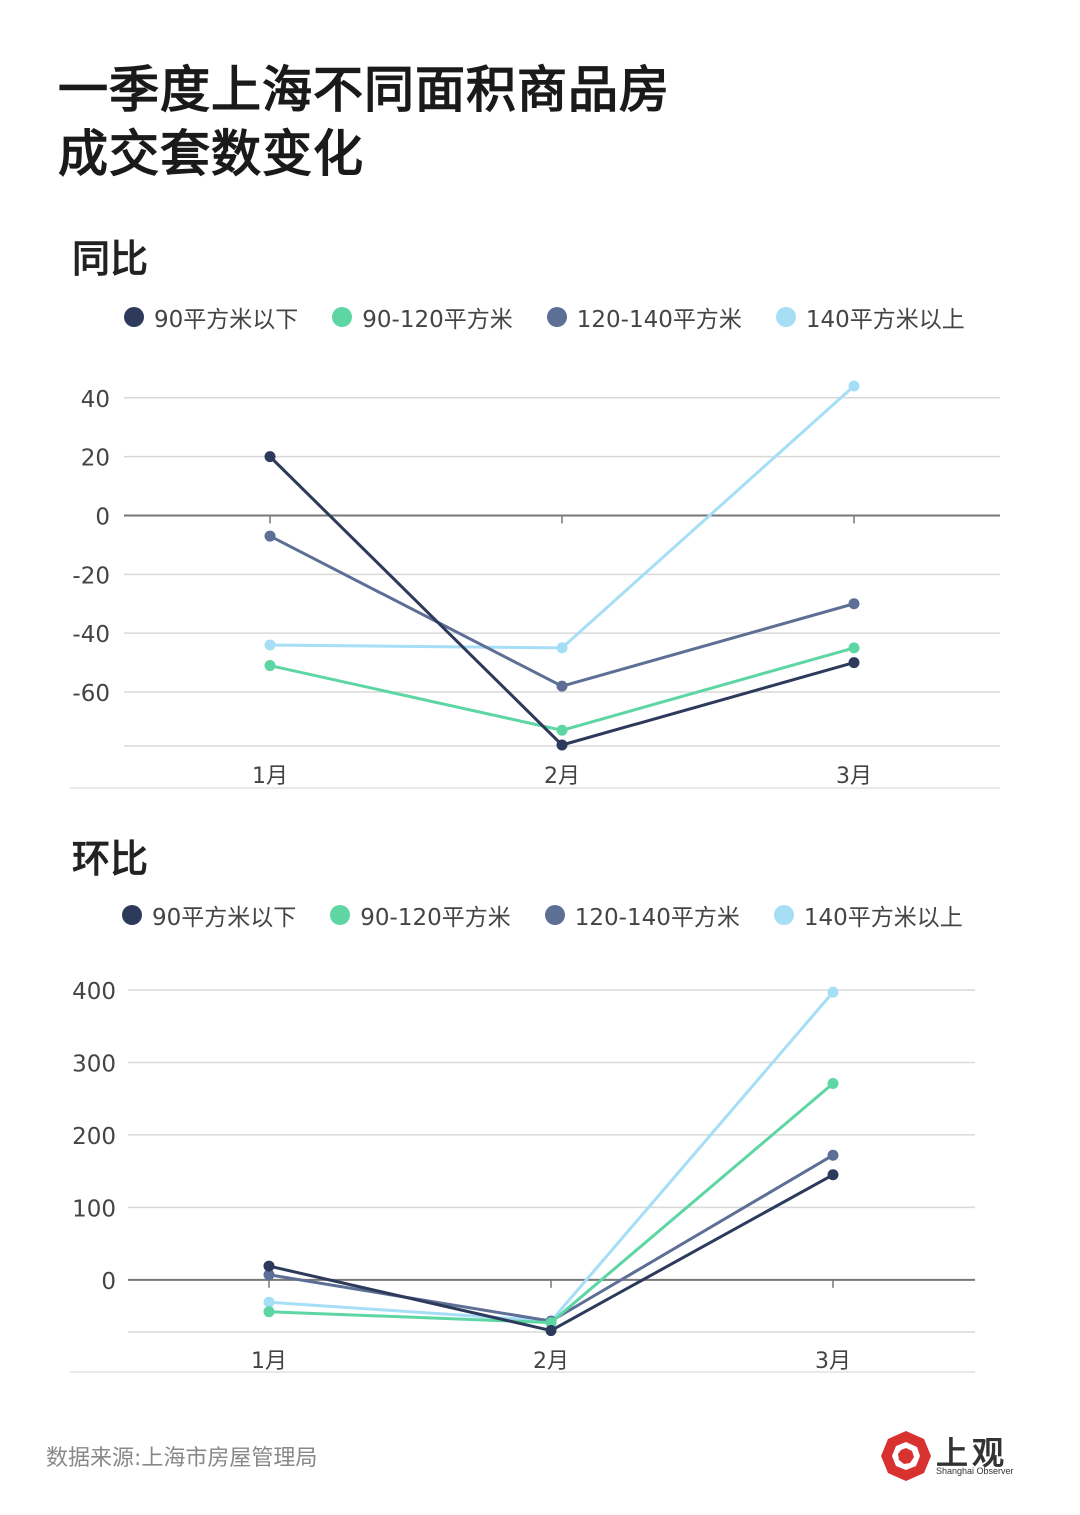 This screenshot has width=1080, height=1515. Describe the element at coordinates (95, 459) in the screenshot. I see `y-tick-label: 20` at that location.